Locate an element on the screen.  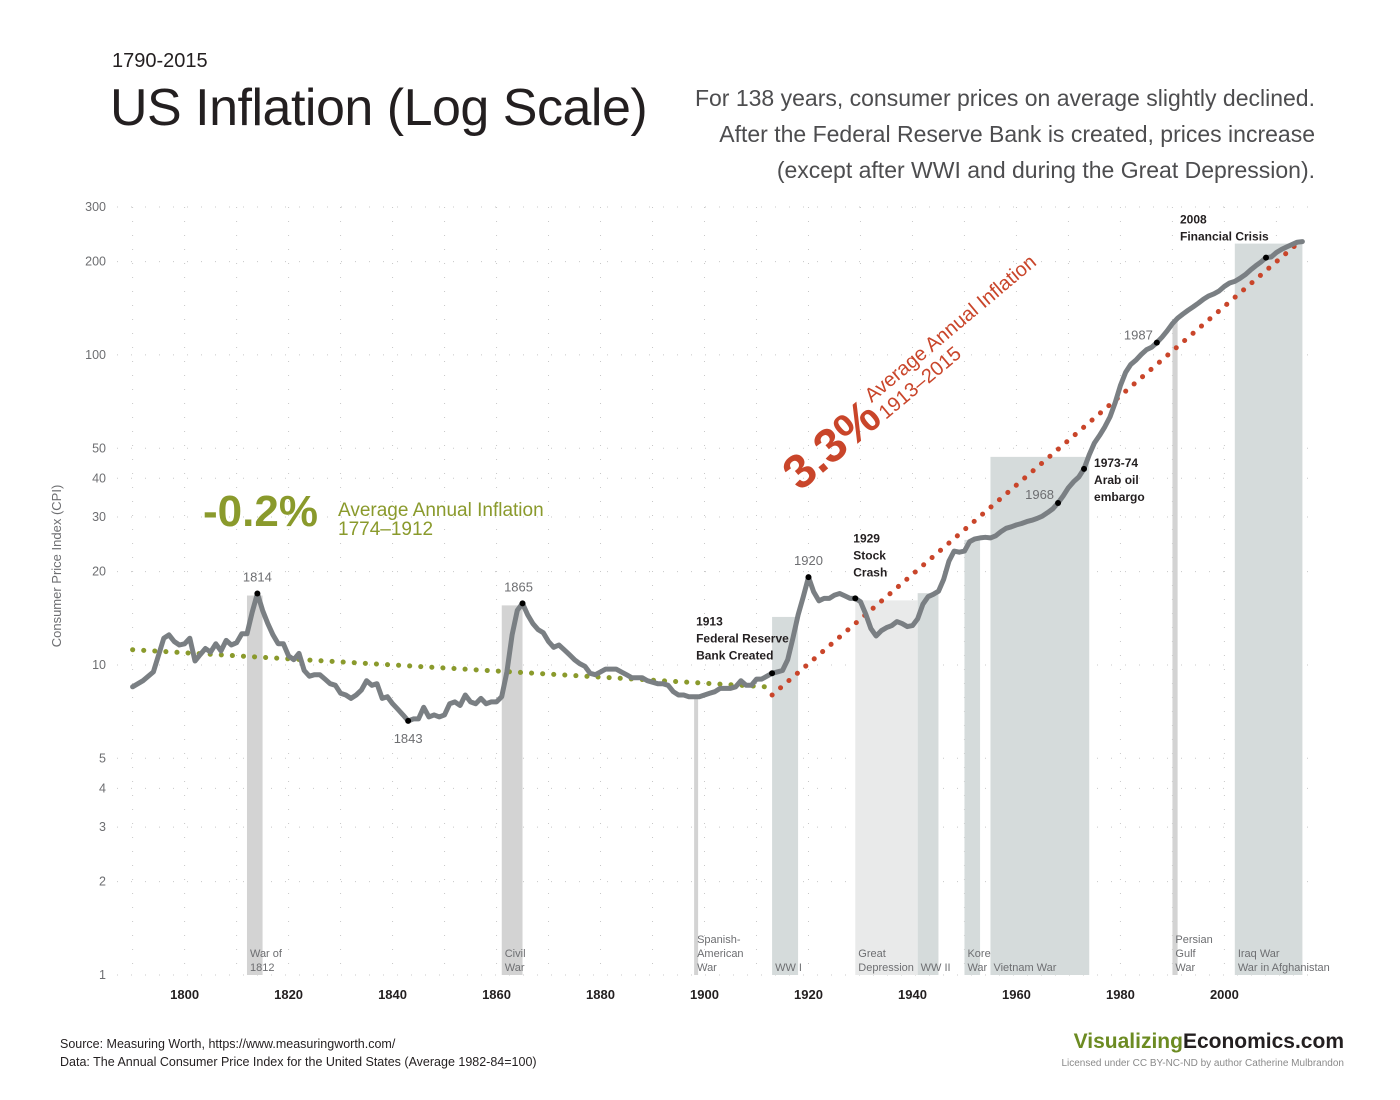
period-label: WW II is located at coordinates (936, 968).